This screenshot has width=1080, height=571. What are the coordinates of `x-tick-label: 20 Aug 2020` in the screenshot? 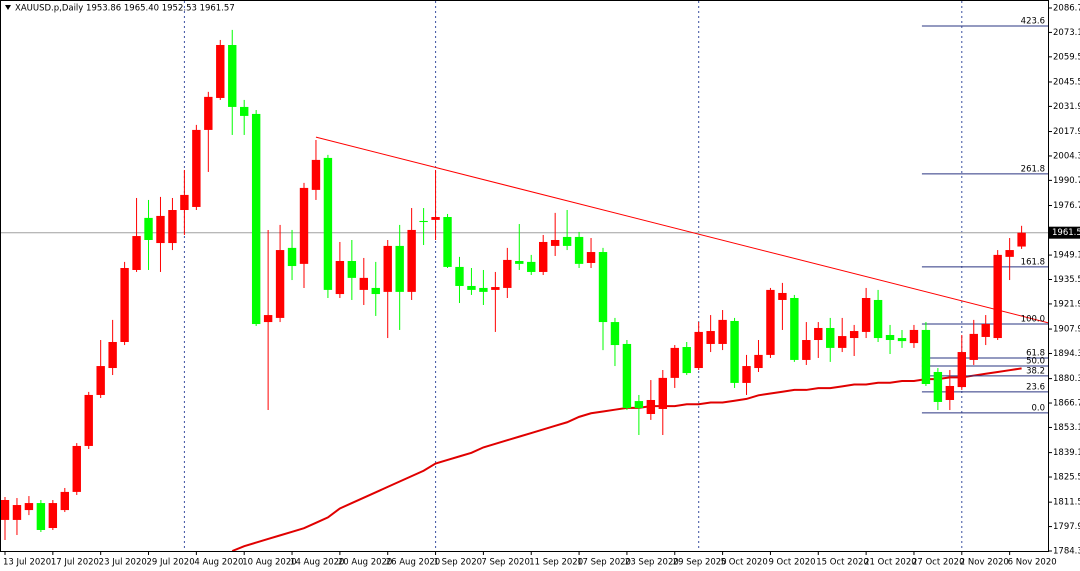 It's located at (365, 563).